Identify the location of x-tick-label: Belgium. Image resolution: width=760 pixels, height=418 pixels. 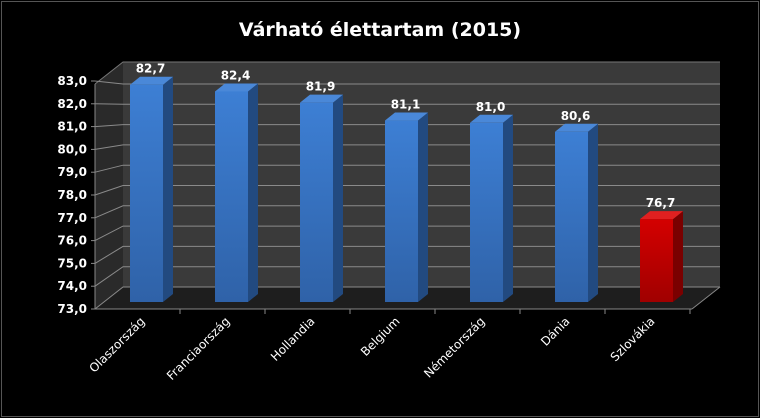
(380, 336).